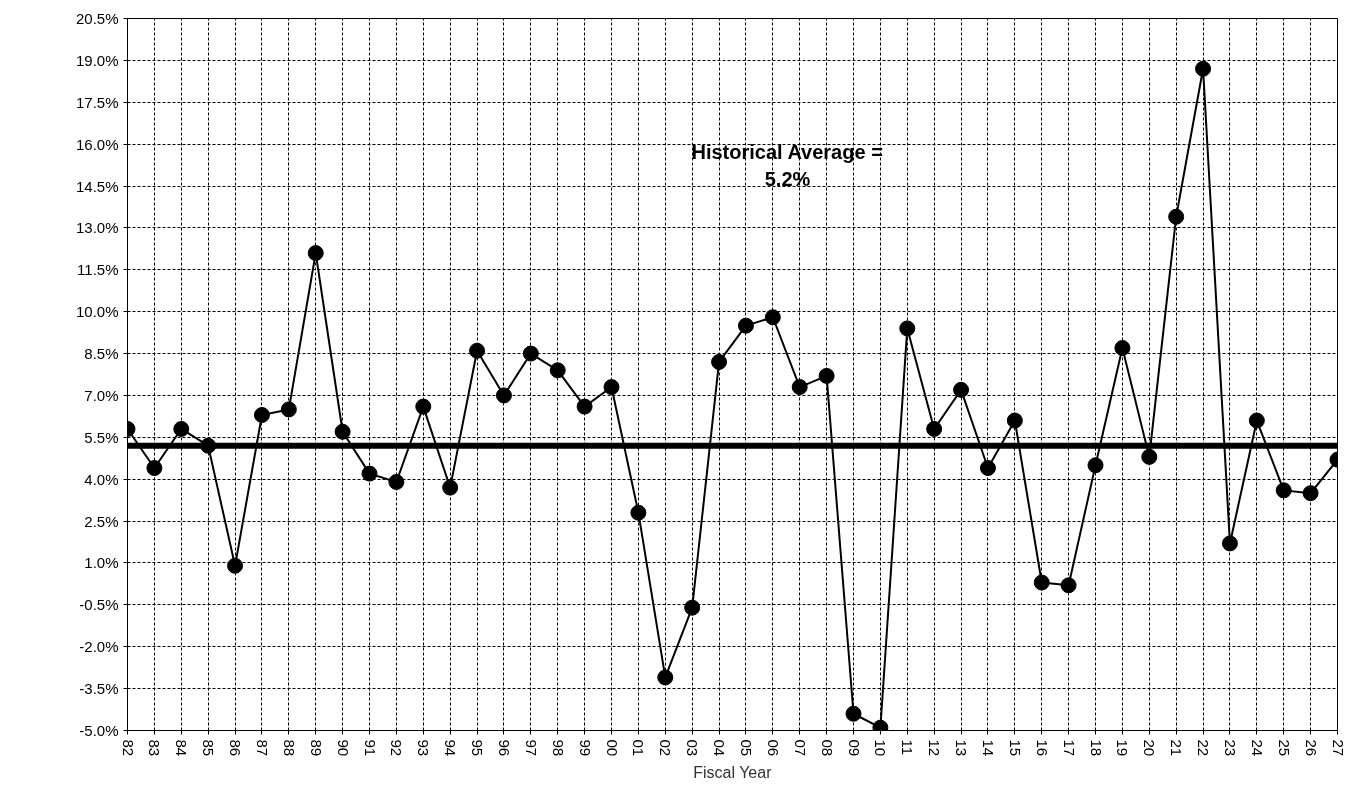 The width and height of the screenshot is (1357, 810). Describe the element at coordinates (97, 18) in the screenshot. I see `y-tick-label: 20.5%` at that location.